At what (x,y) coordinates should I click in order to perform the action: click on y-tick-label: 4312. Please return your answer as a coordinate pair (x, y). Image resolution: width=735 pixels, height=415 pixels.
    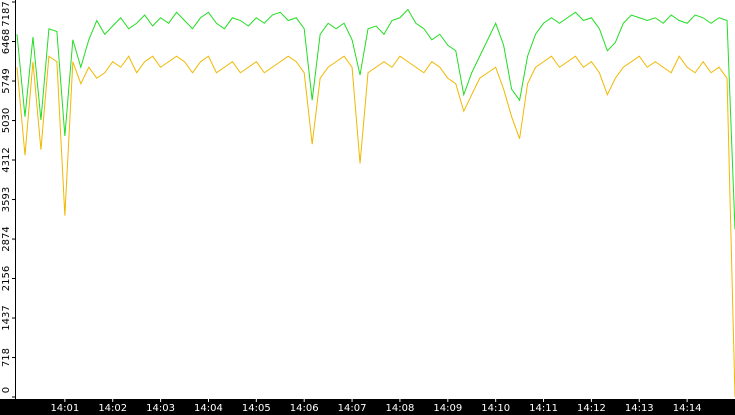
    Looking at the image, I should click on (6, 159).